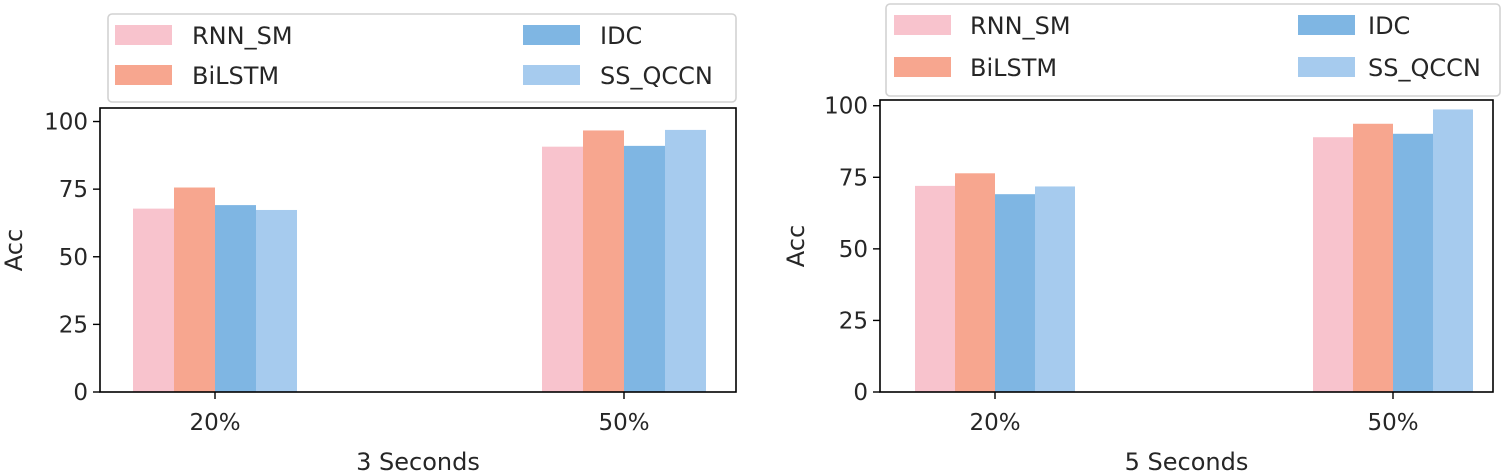  What do you see at coordinates (418, 460) in the screenshot?
I see `x-axis-title: 3 Seconds` at bounding box center [418, 460].